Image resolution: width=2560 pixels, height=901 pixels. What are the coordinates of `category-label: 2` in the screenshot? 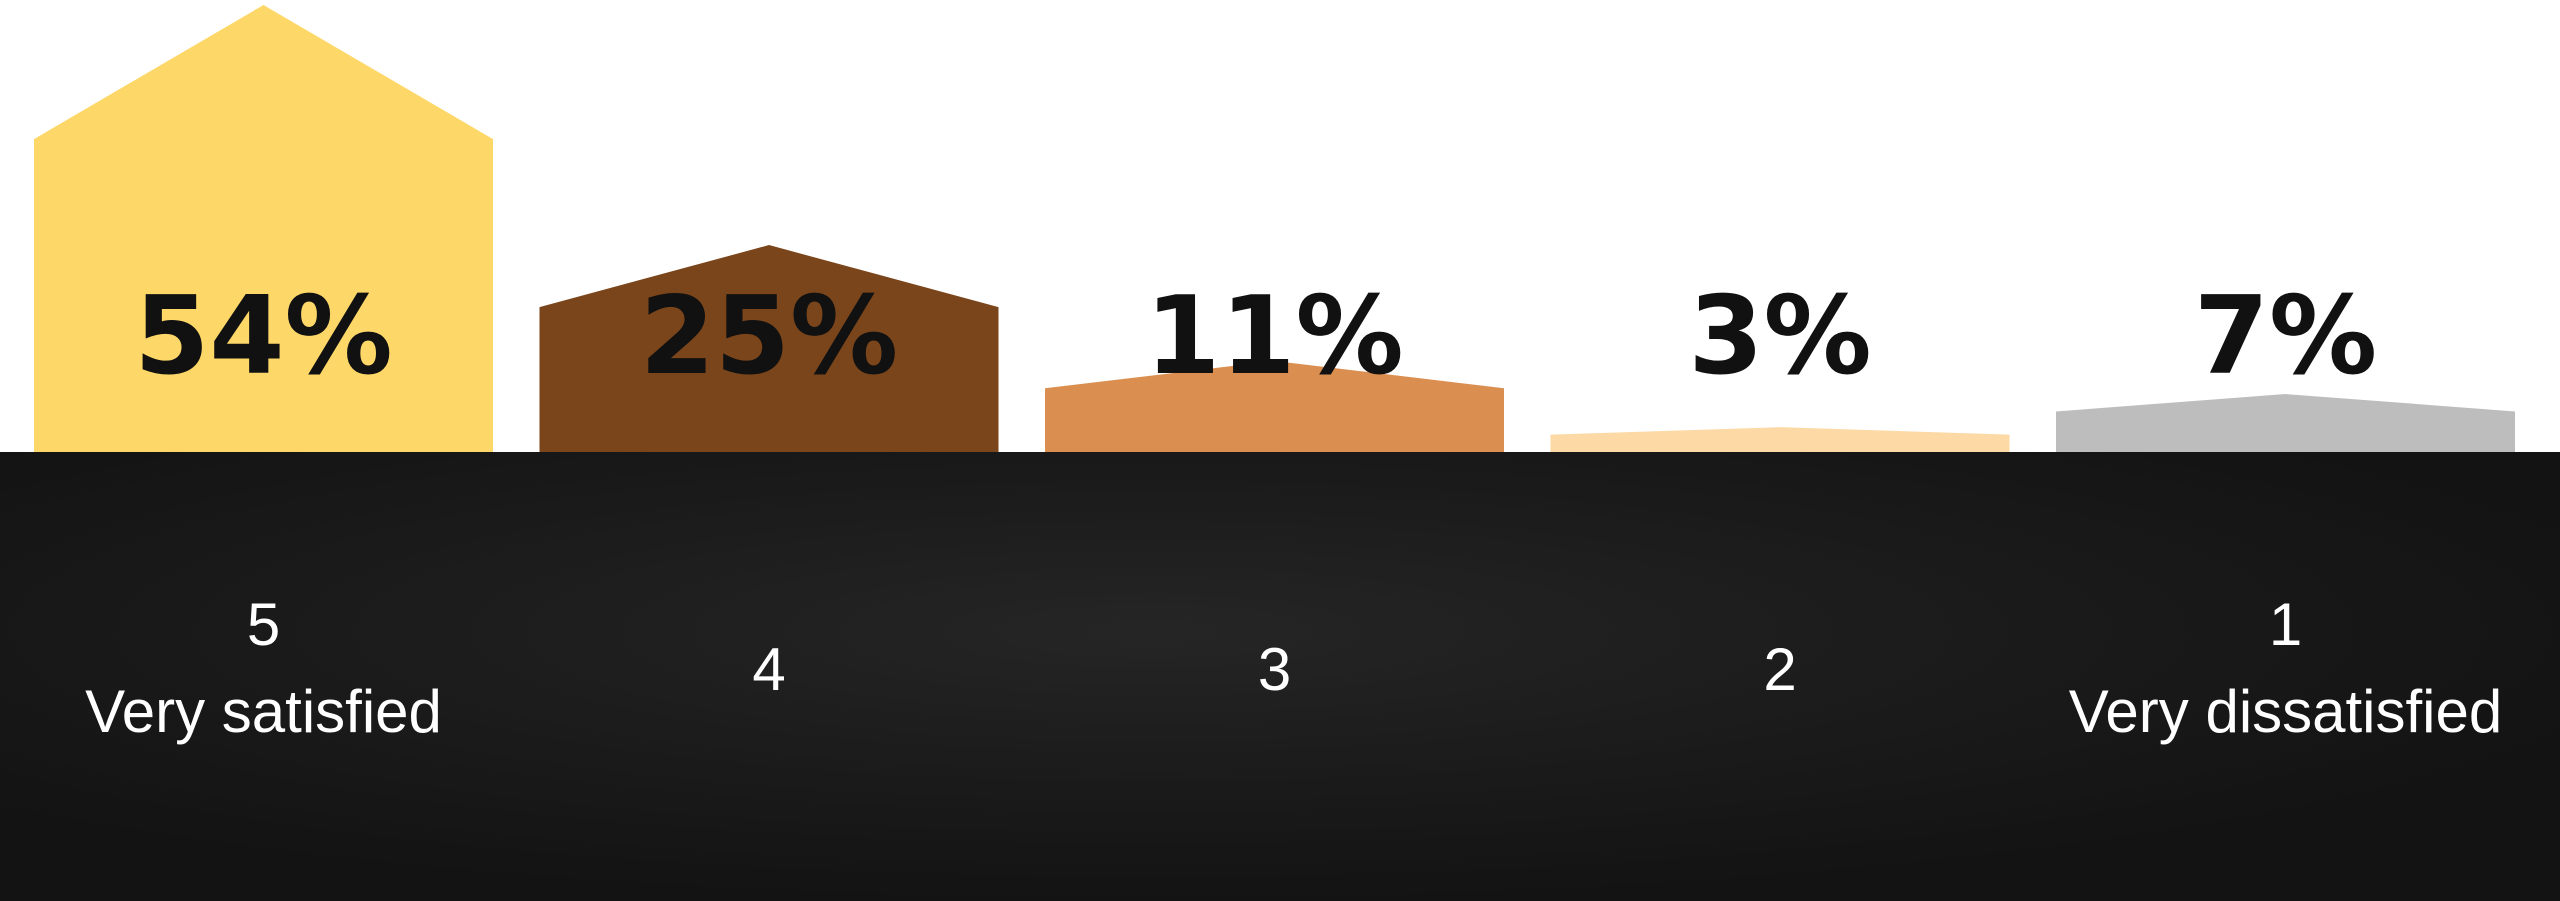 It's located at (1779, 669).